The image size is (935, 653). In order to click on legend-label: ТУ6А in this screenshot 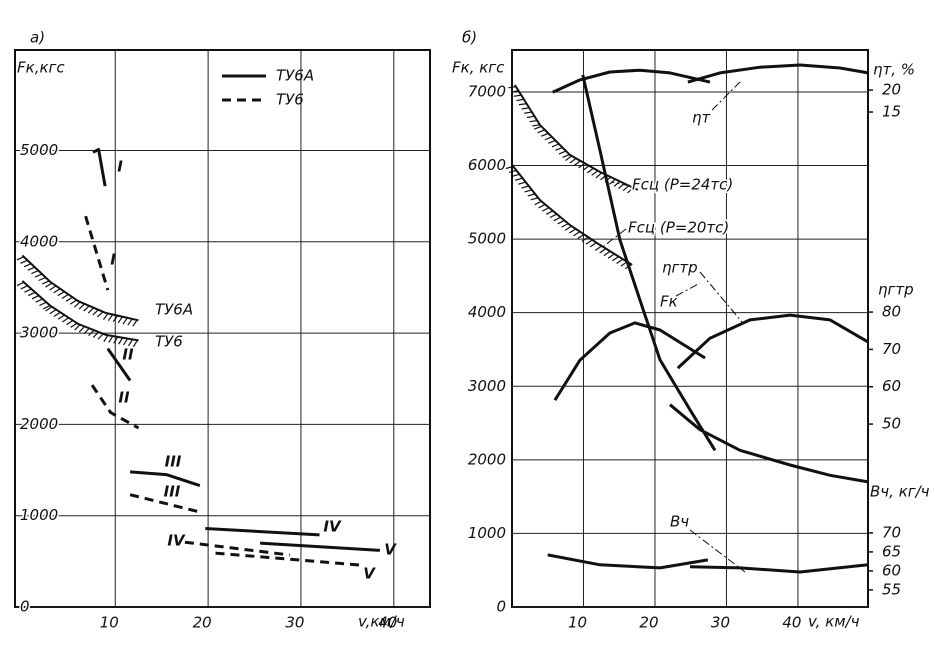, I will do `click(295, 76)`.